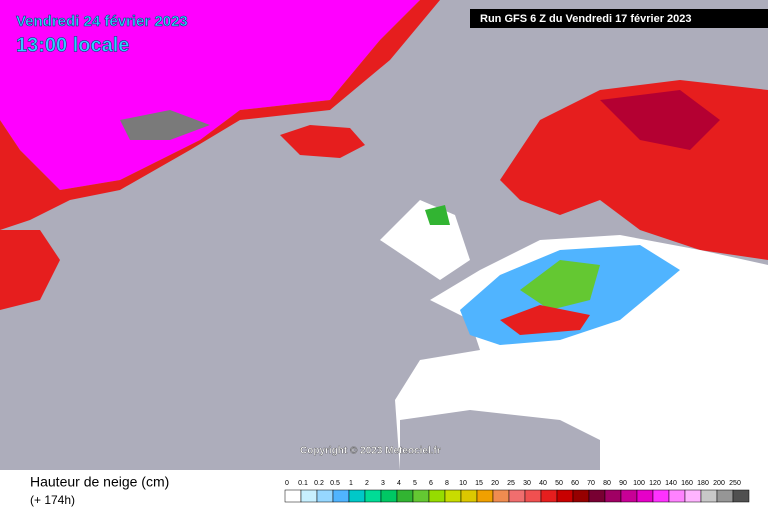 Image resolution: width=768 pixels, height=517 pixels. What do you see at coordinates (735, 483) in the screenshot?
I see `legend-label: 250` at bounding box center [735, 483].